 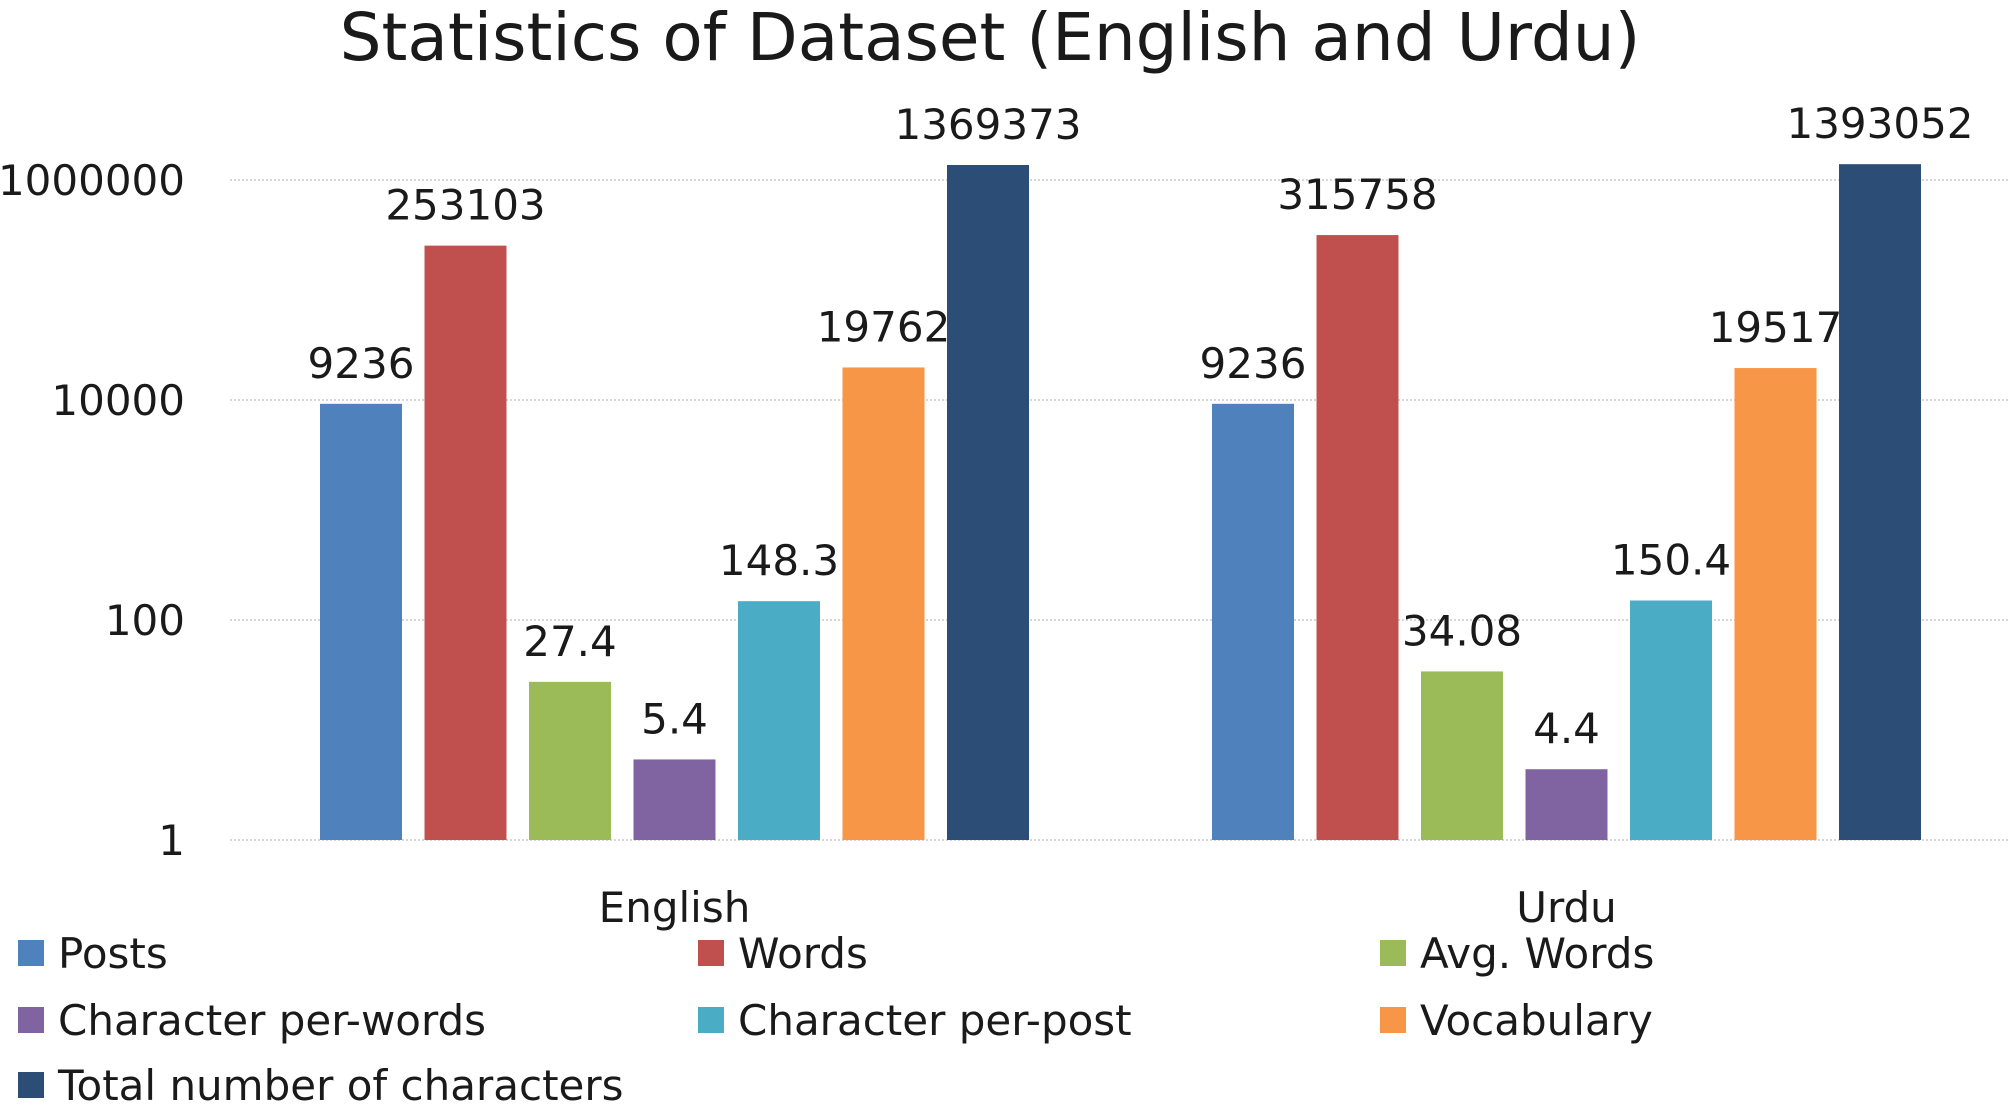 I want to click on legend-label: Character per-post, so click(x=935, y=1020).